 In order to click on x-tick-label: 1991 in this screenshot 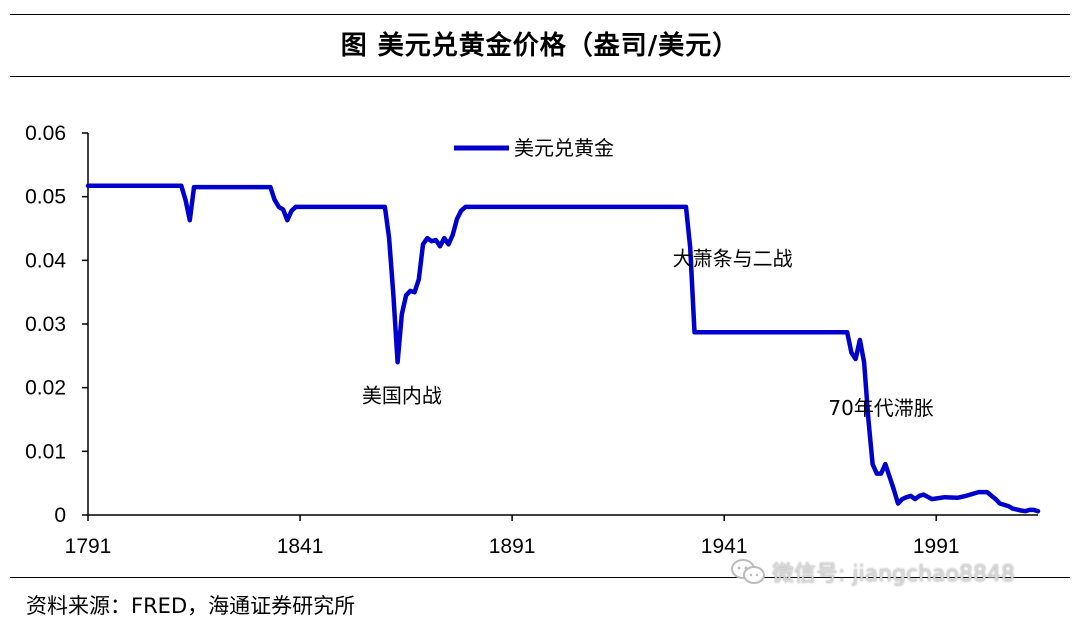, I will do `click(936, 546)`.